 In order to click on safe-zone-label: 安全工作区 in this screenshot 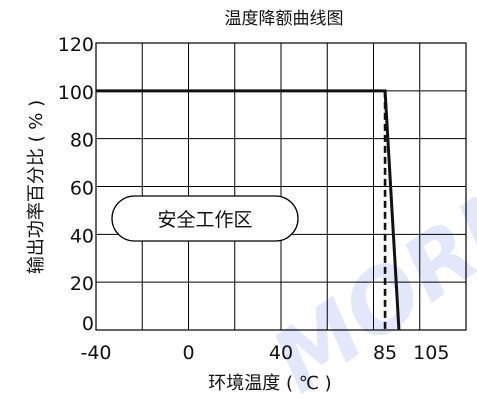, I will do `click(204, 220)`.